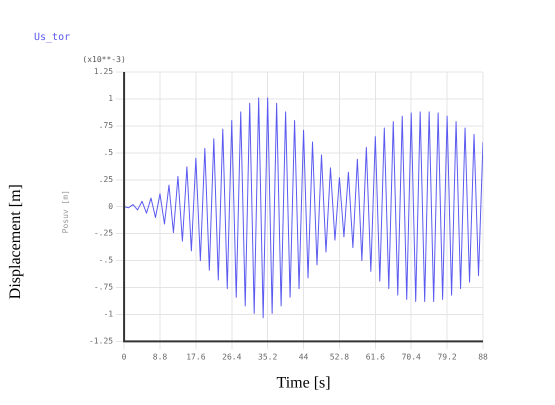  Describe the element at coordinates (52, 37) in the screenshot. I see `text: Us_tor` at that location.